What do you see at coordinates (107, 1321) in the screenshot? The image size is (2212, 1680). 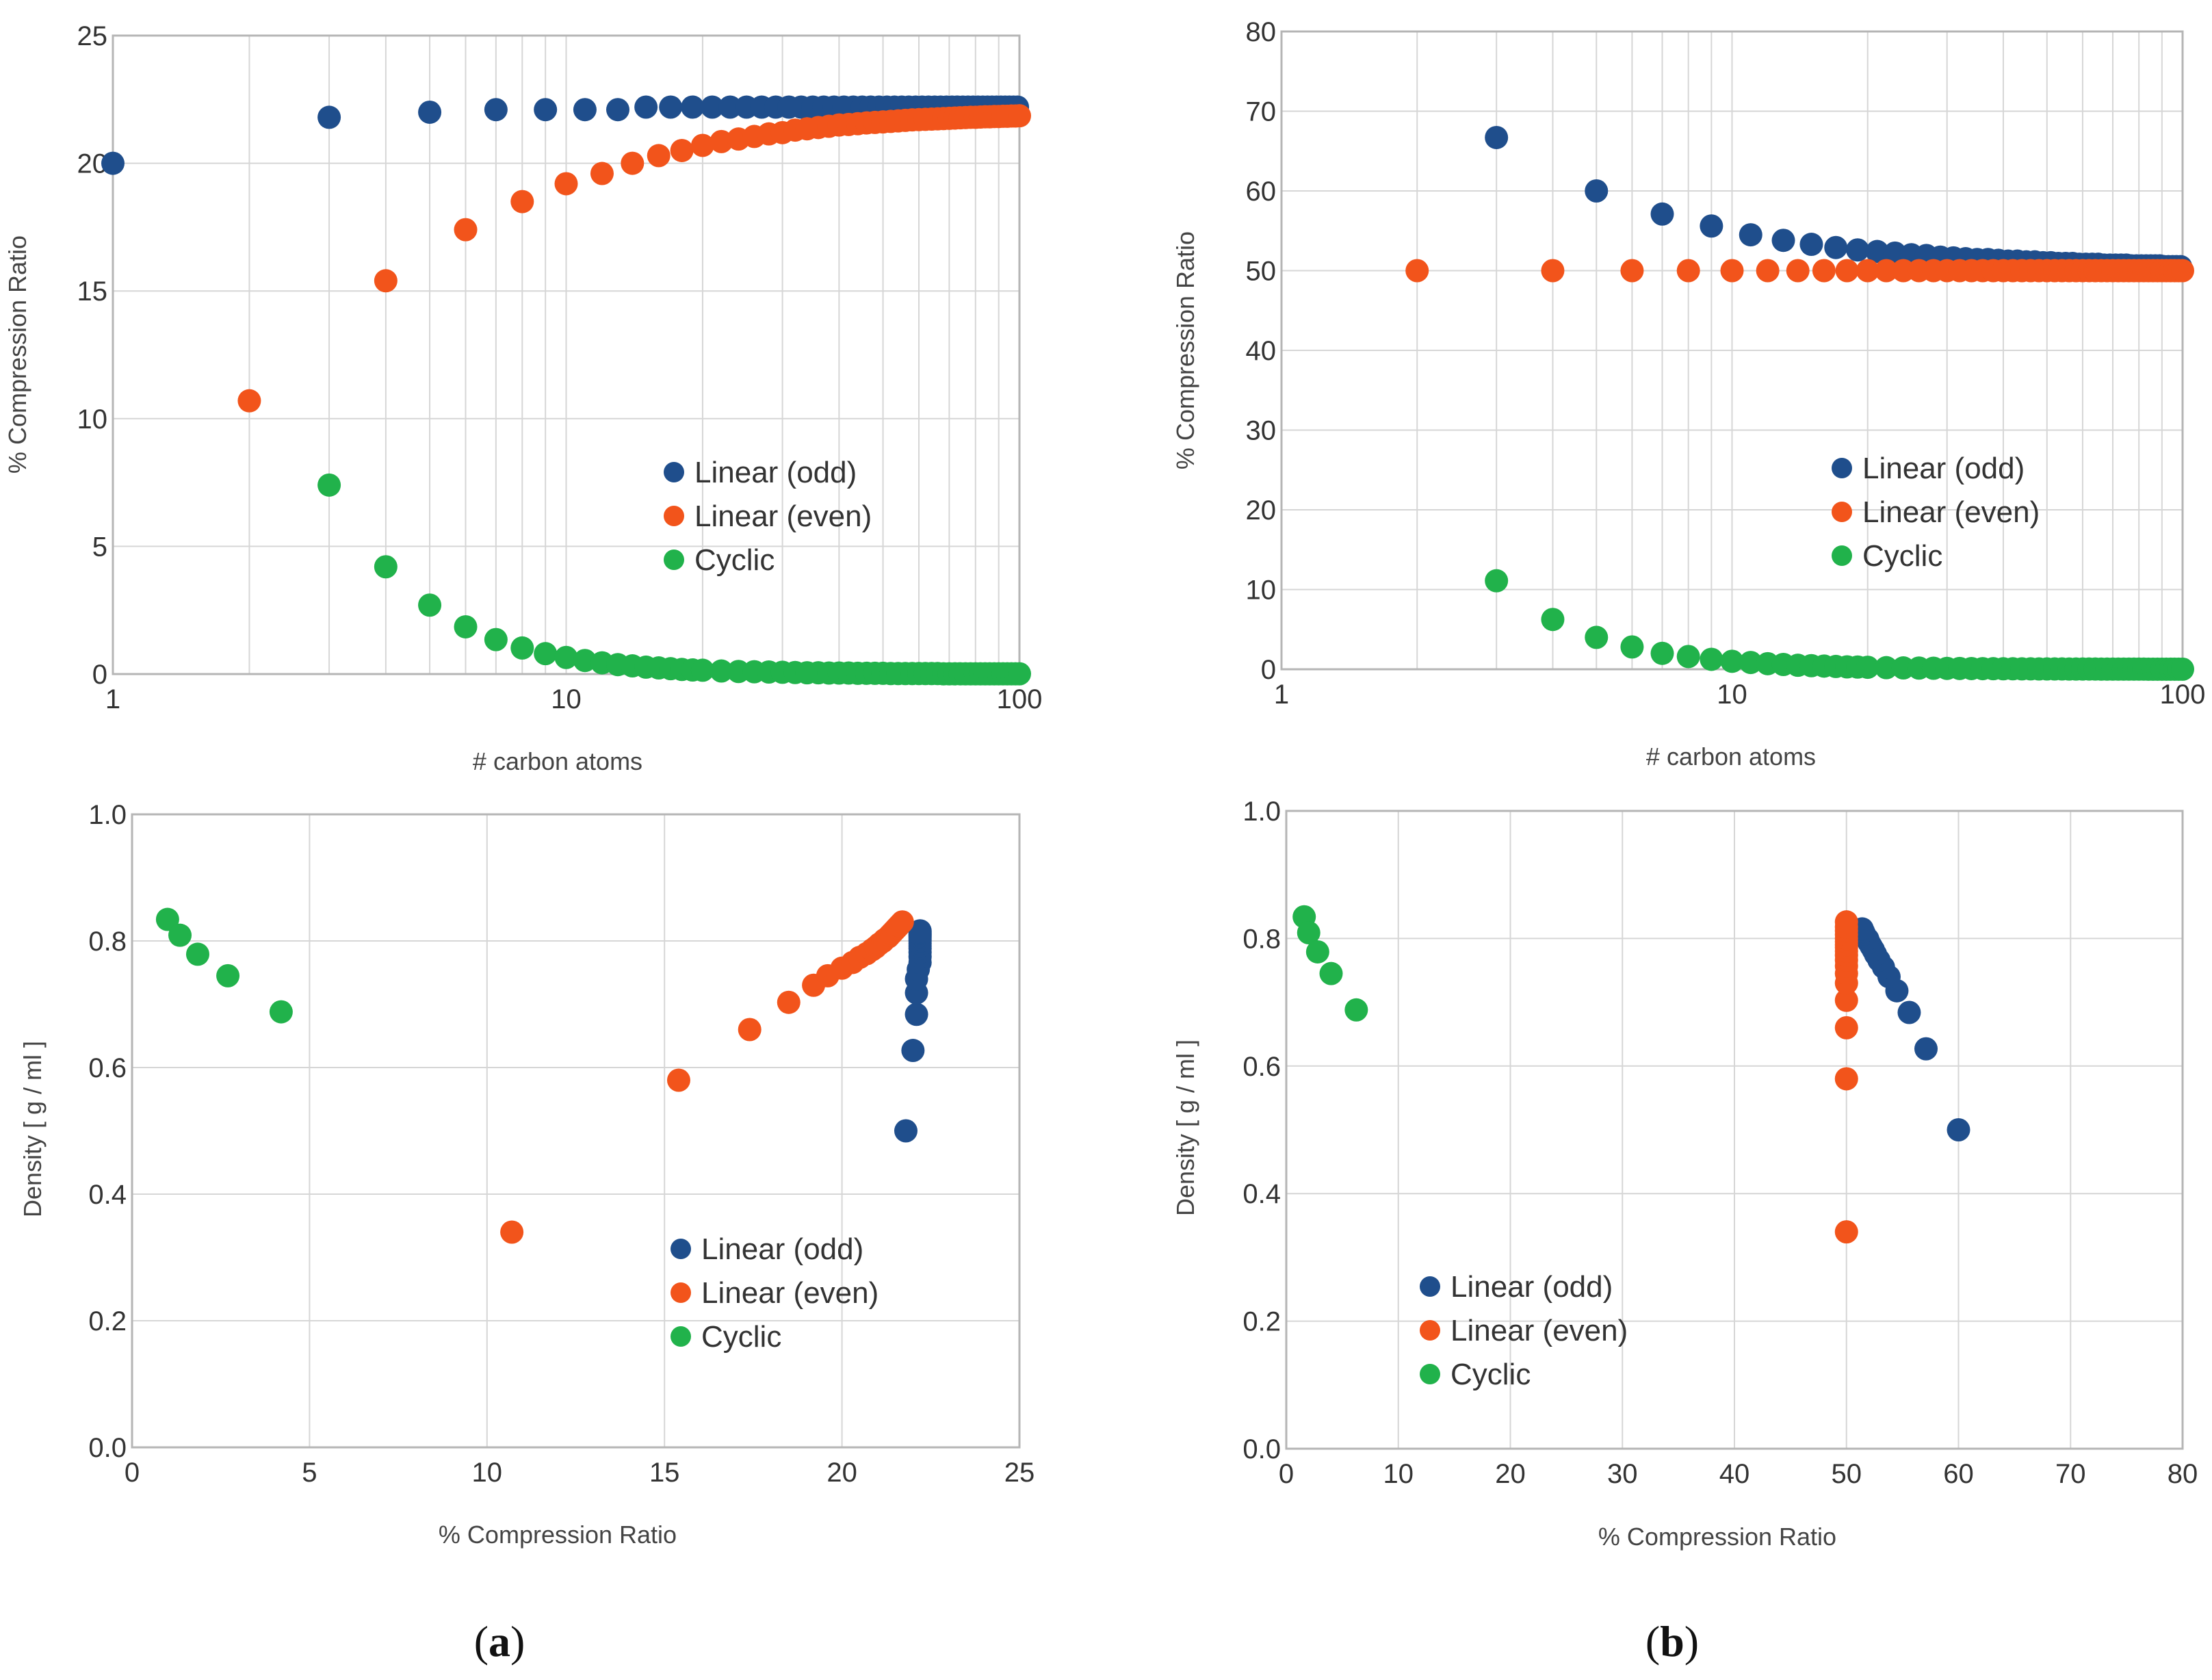 I see `y-tick-label: 0.2` at bounding box center [107, 1321].